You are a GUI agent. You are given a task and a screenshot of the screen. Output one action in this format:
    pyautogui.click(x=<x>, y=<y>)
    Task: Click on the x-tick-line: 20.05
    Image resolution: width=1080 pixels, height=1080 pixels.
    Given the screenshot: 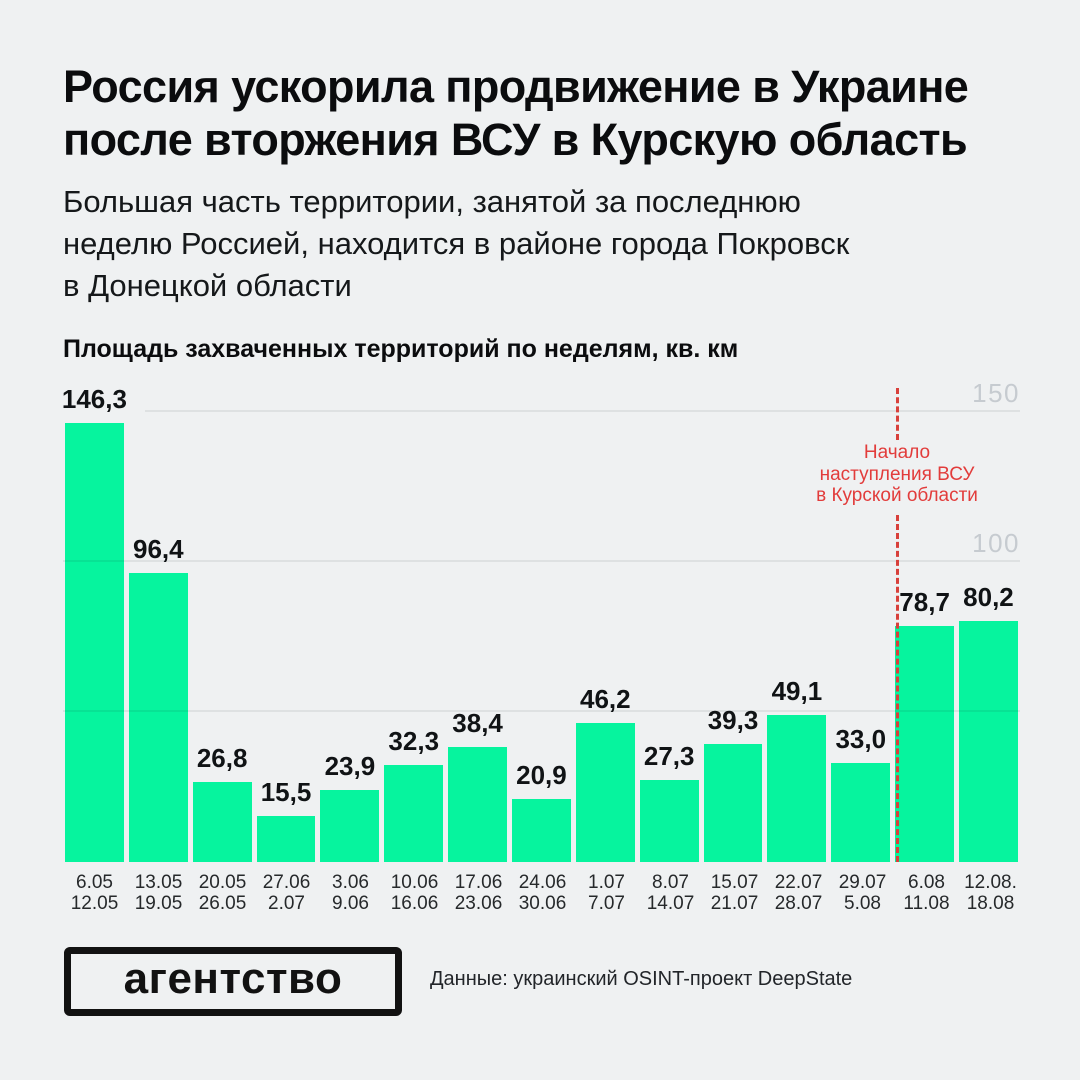 What is the action you would take?
    pyautogui.click(x=222, y=882)
    